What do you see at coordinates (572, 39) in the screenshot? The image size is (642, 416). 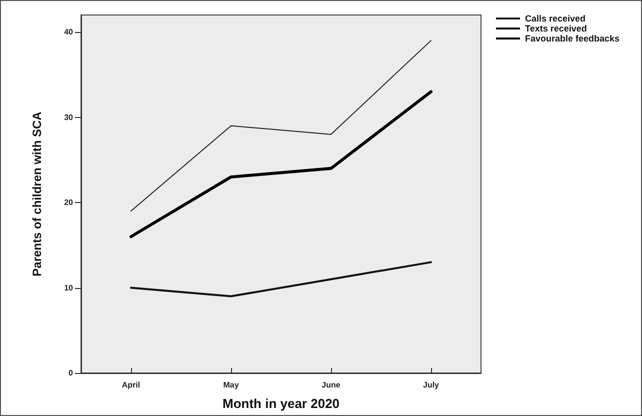 I see `legend-label: Favourable feedbacks` at bounding box center [572, 39].